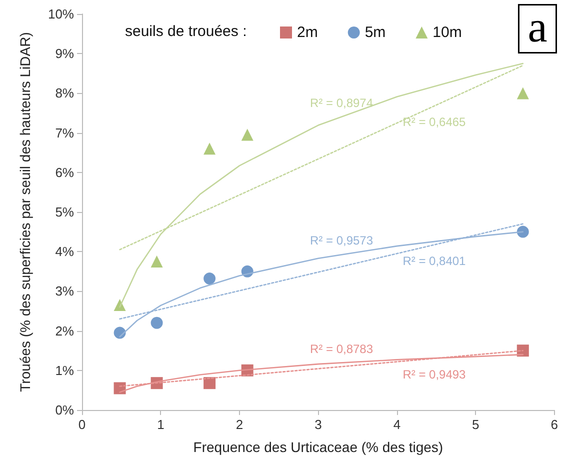 The width and height of the screenshot is (561, 470). What do you see at coordinates (186, 31) in the screenshot?
I see `legend-title: seuils de trouées :` at bounding box center [186, 31].